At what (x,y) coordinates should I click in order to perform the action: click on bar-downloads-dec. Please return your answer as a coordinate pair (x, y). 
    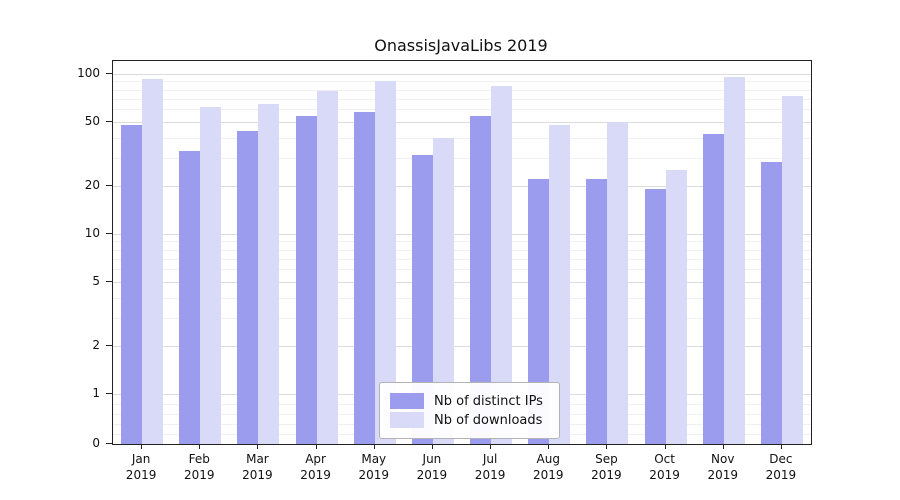
    Looking at the image, I should click on (792, 269).